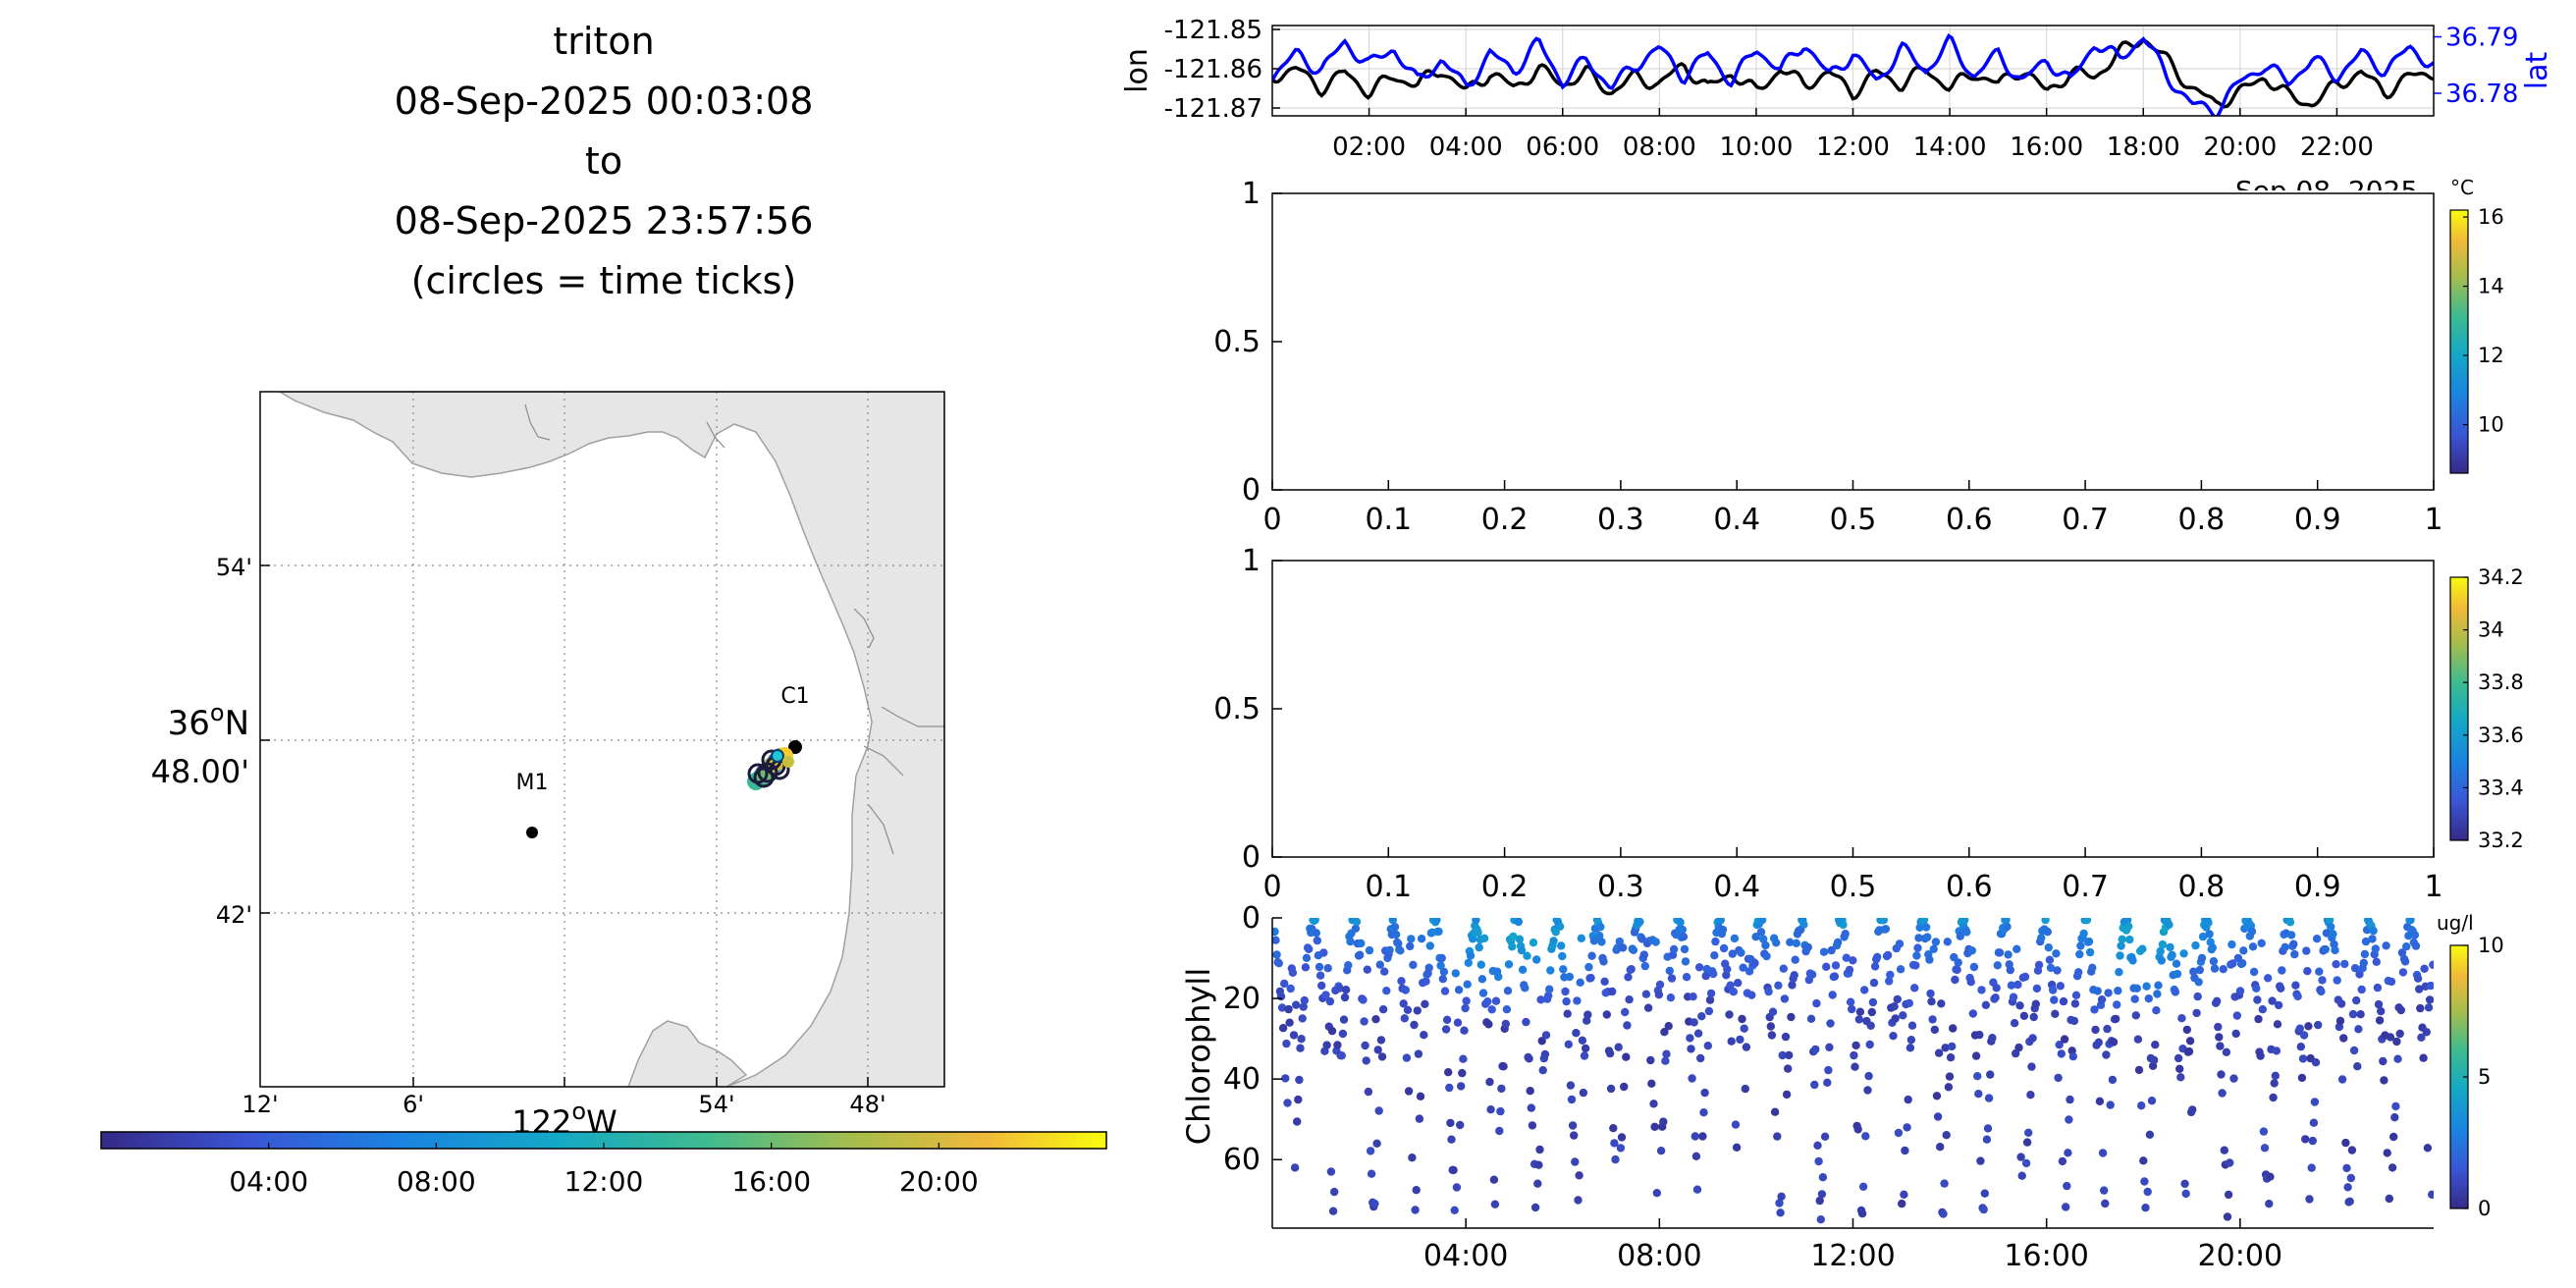  Describe the element at coordinates (604, 1170) in the screenshot. I see `time-colorbar-ticks: 04:00 08:00 12:00 16:00 20:00` at that location.